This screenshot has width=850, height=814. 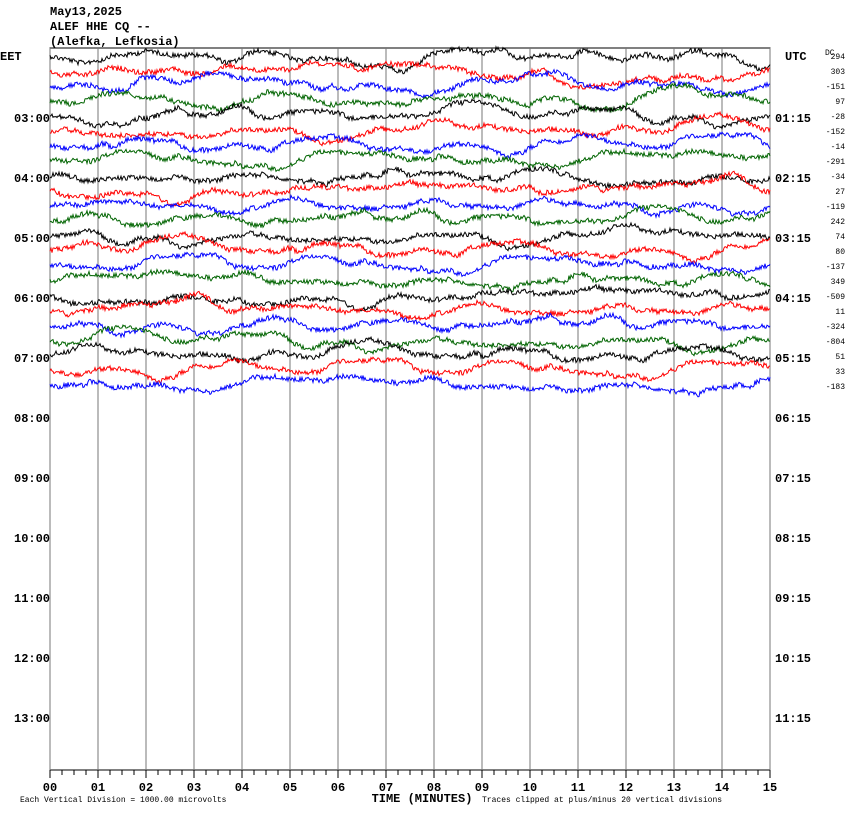 What do you see at coordinates (674, 788) in the screenshot?
I see `x-tick-label: 13` at bounding box center [674, 788].